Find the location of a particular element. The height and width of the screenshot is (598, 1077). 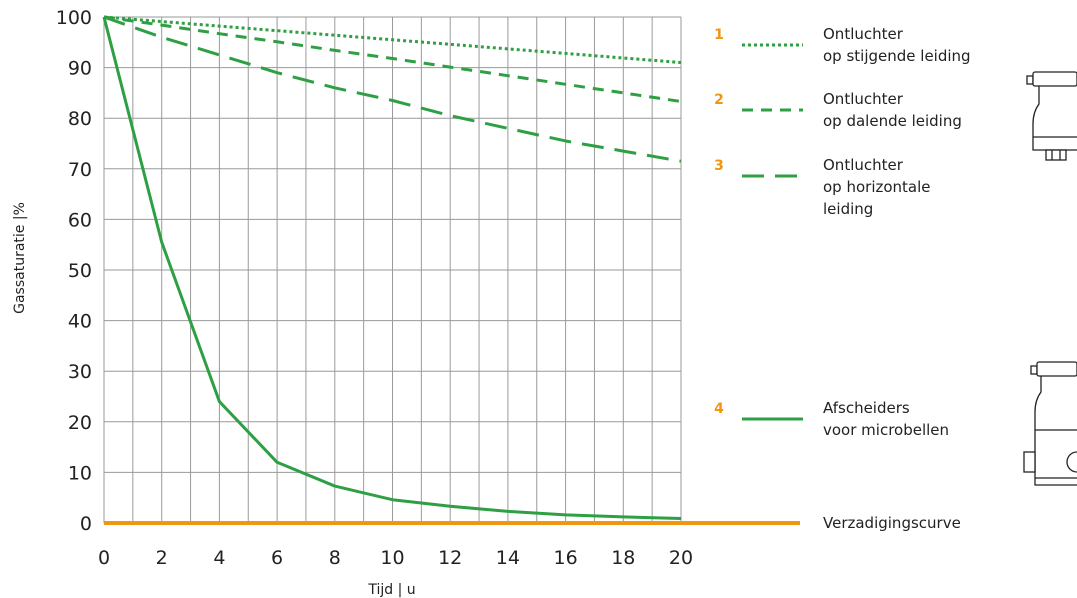

legend-number: 3 is located at coordinates (719, 166).